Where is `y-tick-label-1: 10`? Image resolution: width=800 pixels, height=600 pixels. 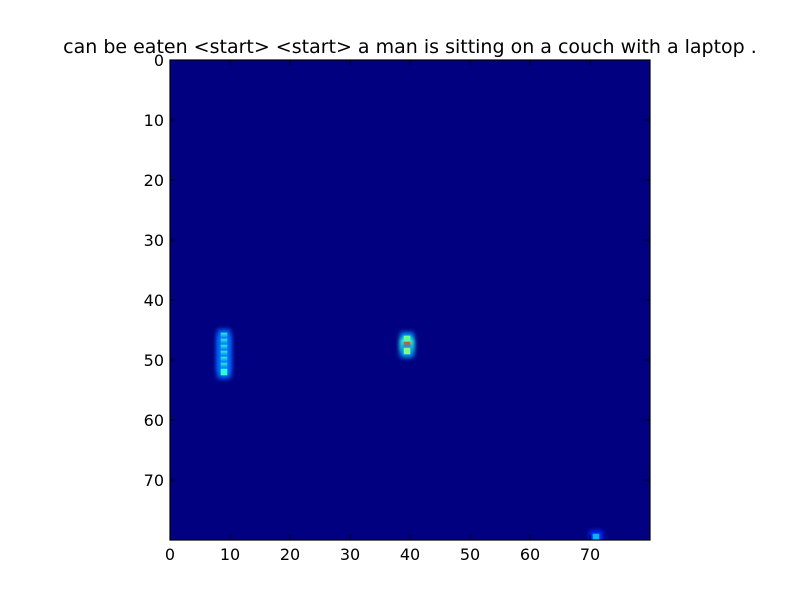 y-tick-label-1: 10 is located at coordinates (154, 120).